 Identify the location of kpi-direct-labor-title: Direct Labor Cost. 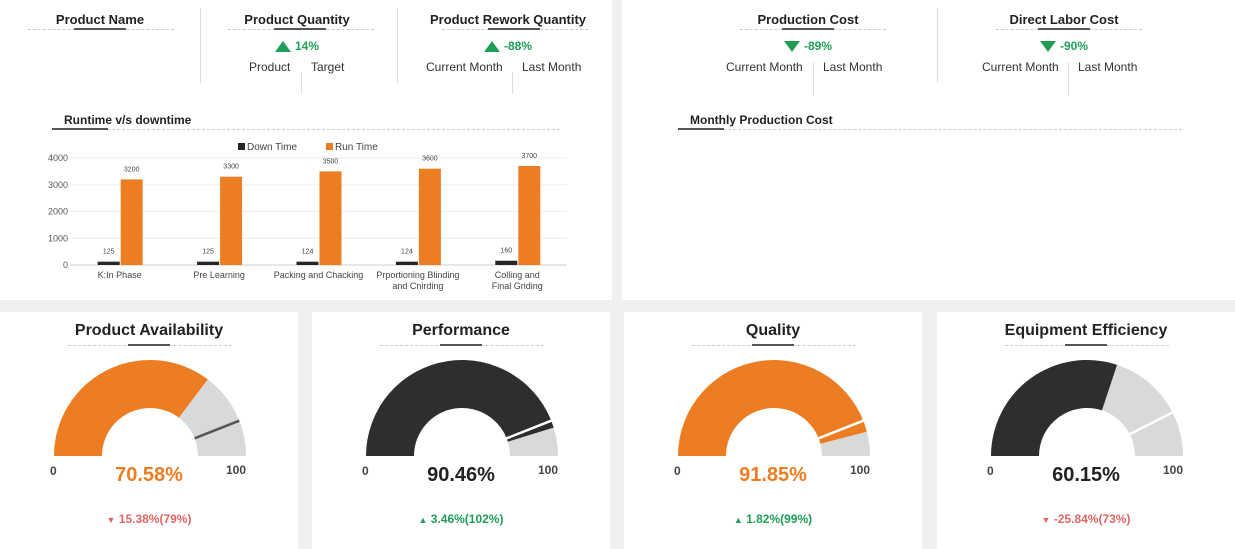
(1064, 19).